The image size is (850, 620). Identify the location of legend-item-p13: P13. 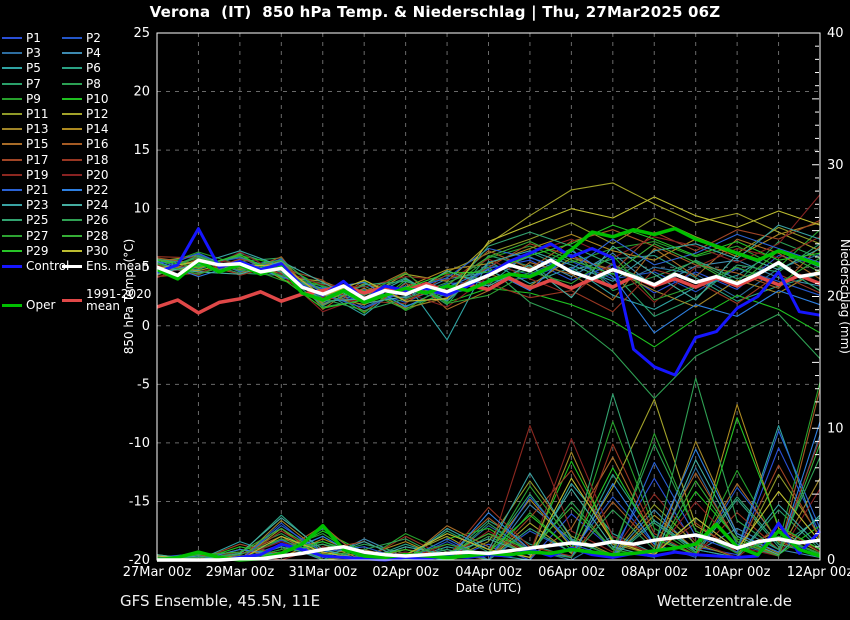
(25, 129).